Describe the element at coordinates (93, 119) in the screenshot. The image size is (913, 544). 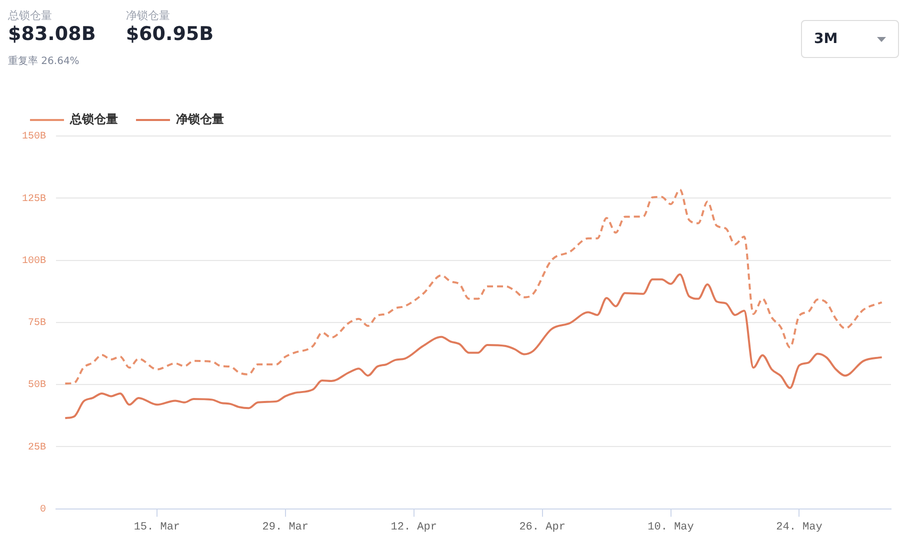
I see `legend-label: 总锁仓量` at that location.